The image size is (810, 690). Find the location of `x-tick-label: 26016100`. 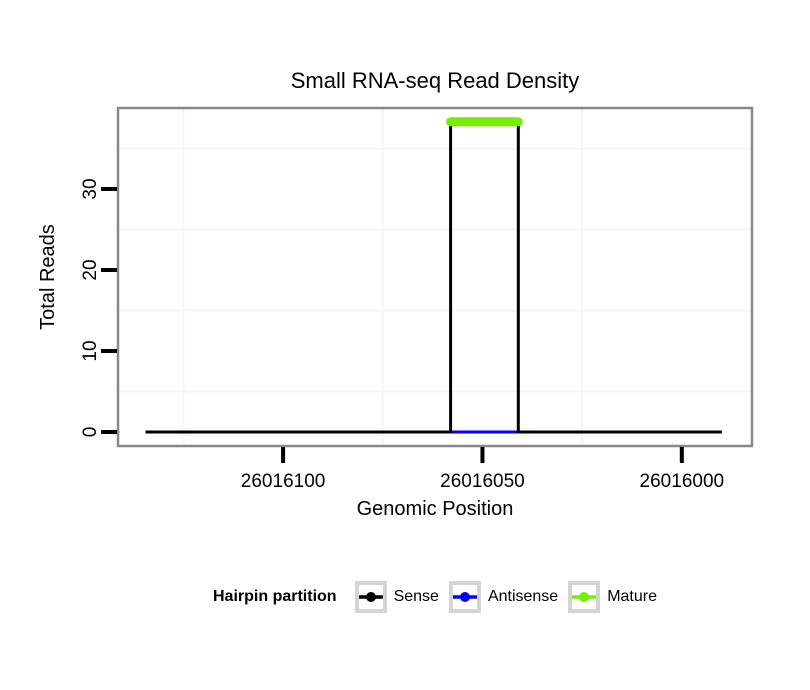

x-tick-label: 26016100 is located at coordinates (283, 481).